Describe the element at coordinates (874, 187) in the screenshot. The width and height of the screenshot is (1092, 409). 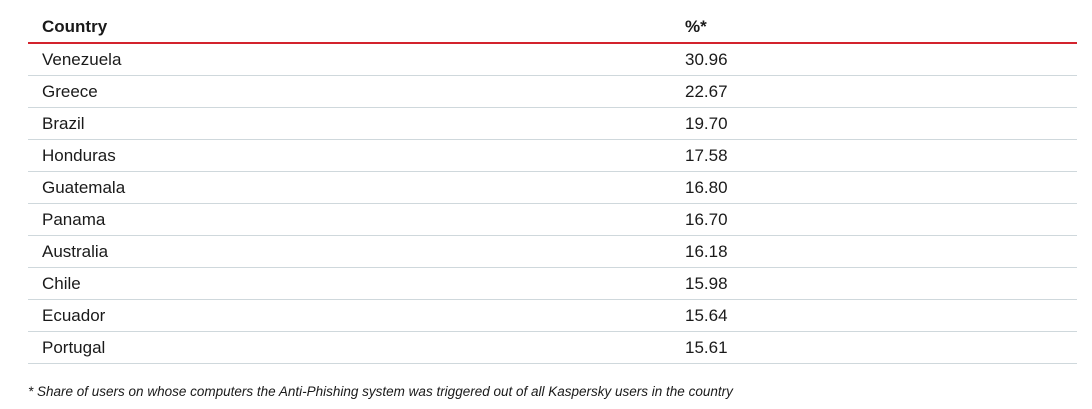
I see `percent-cell: 16.80` at that location.